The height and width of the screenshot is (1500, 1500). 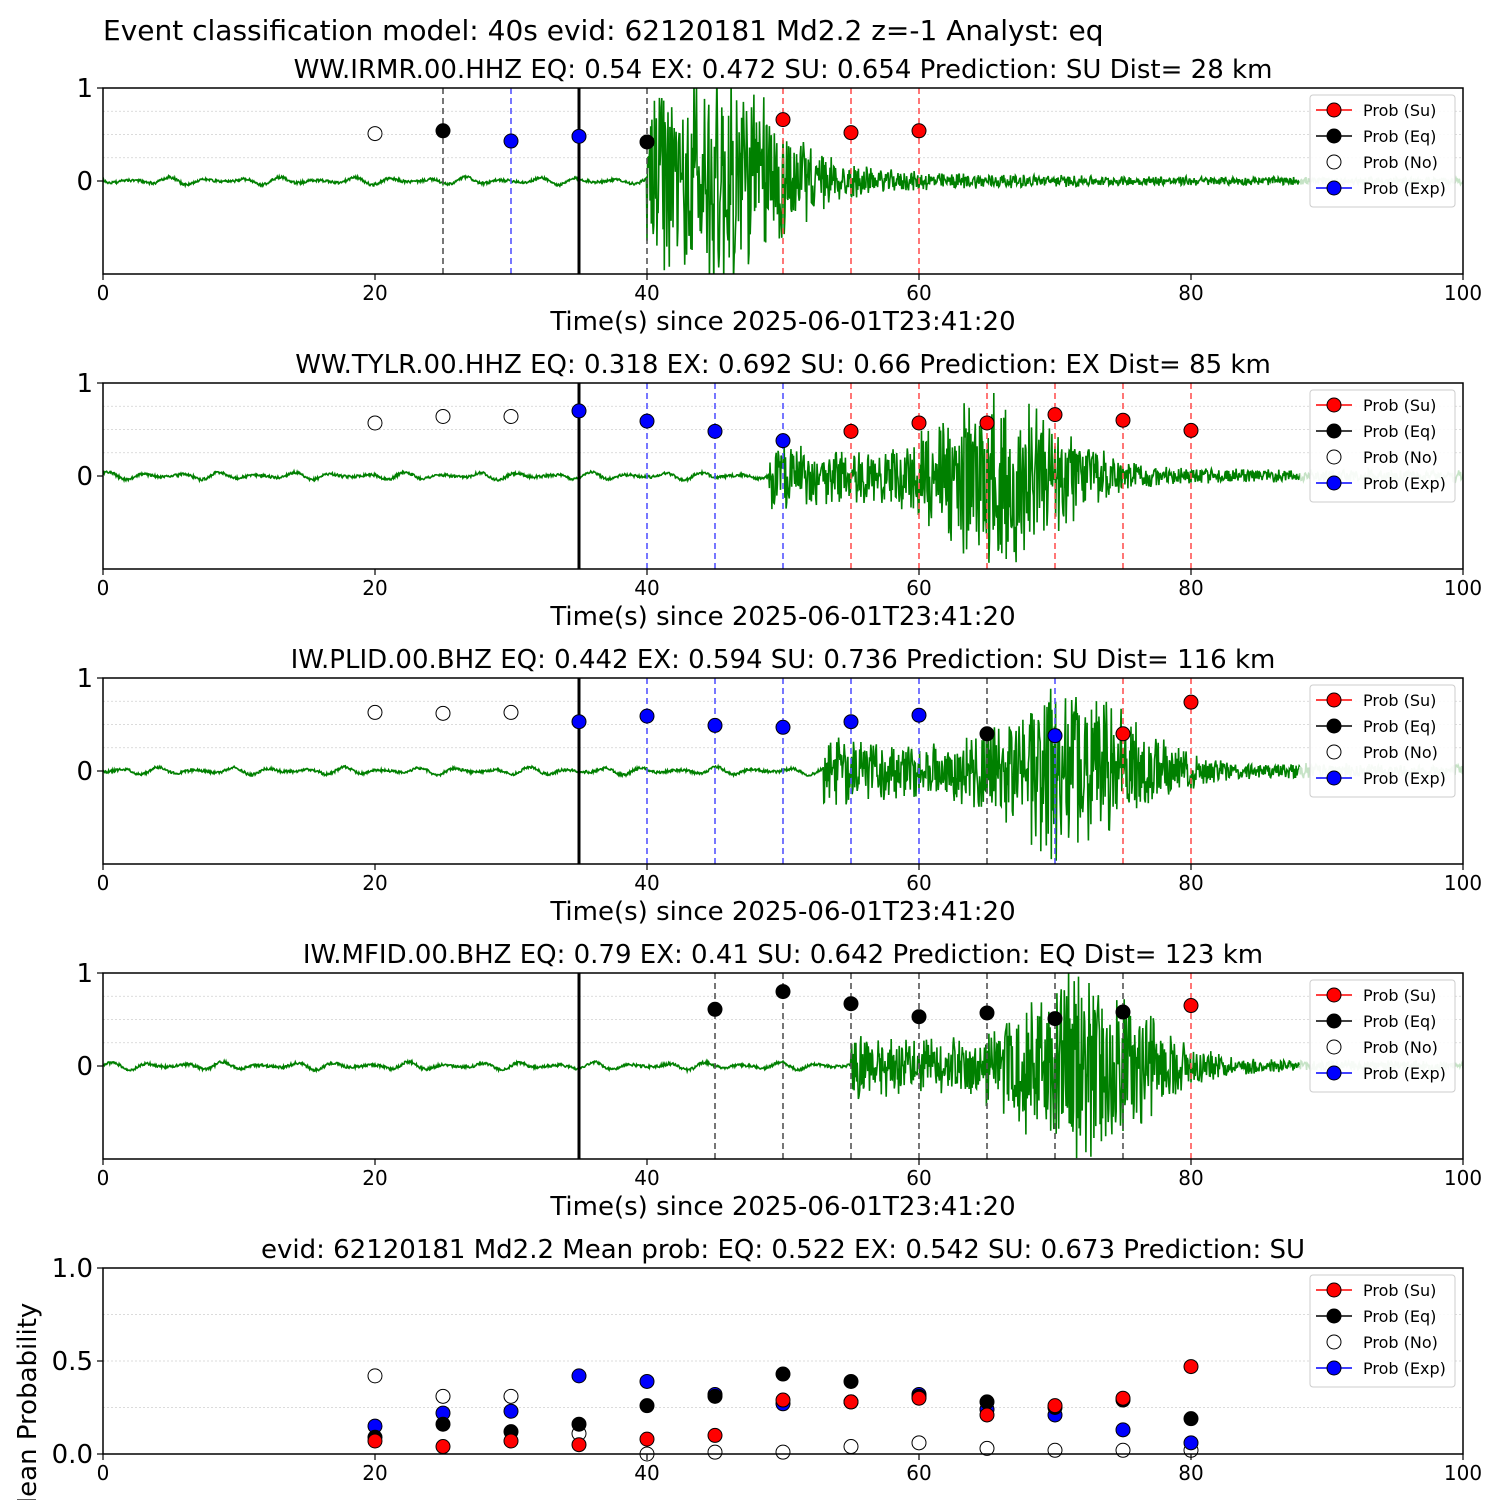 I want to click on y-tick-label: 1.0, so click(x=72, y=1269).